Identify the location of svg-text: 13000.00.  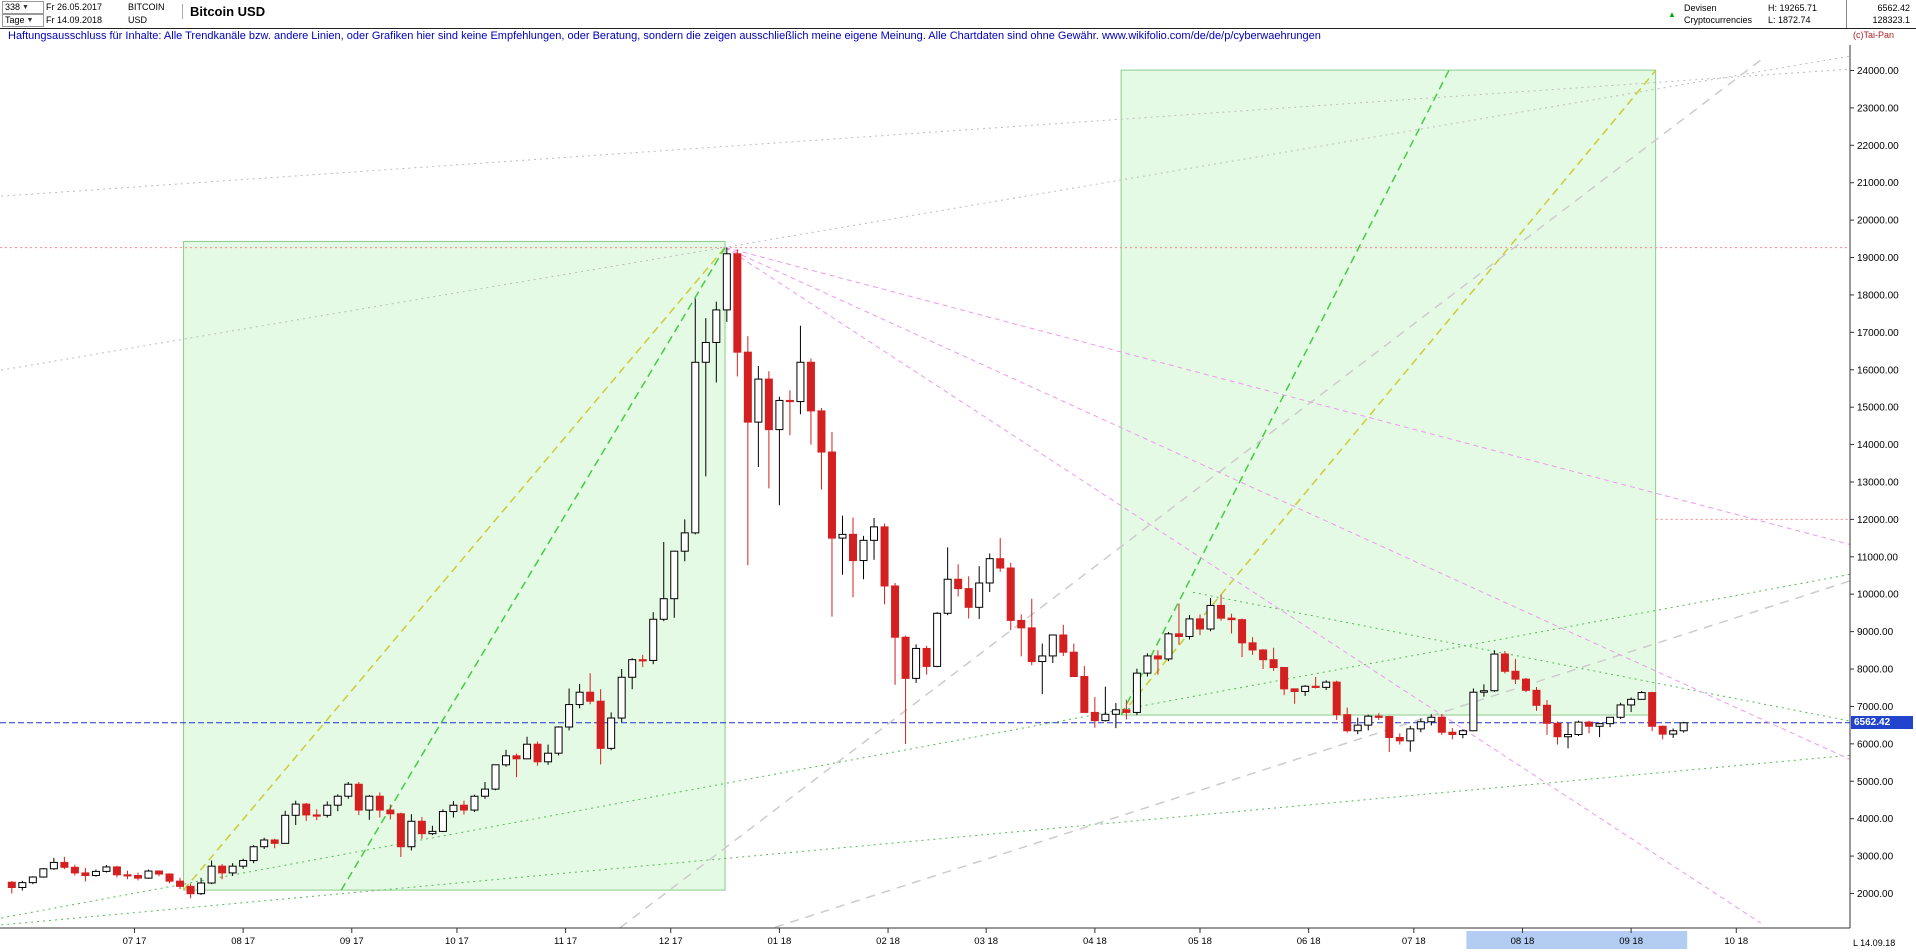
(1878, 482).